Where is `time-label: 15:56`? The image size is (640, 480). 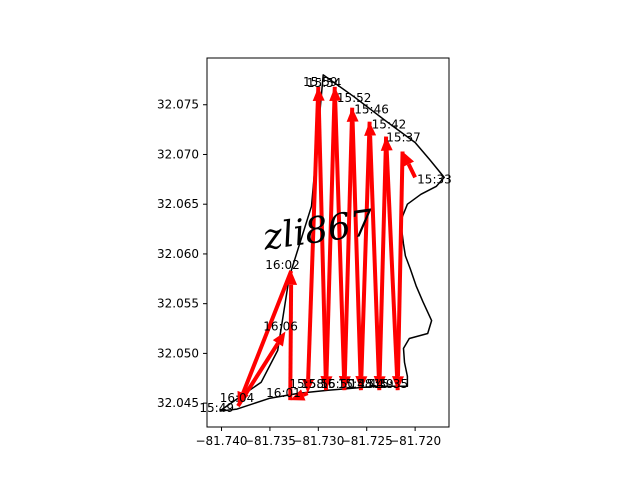
time-label: 15:56 is located at coordinates (318, 384).